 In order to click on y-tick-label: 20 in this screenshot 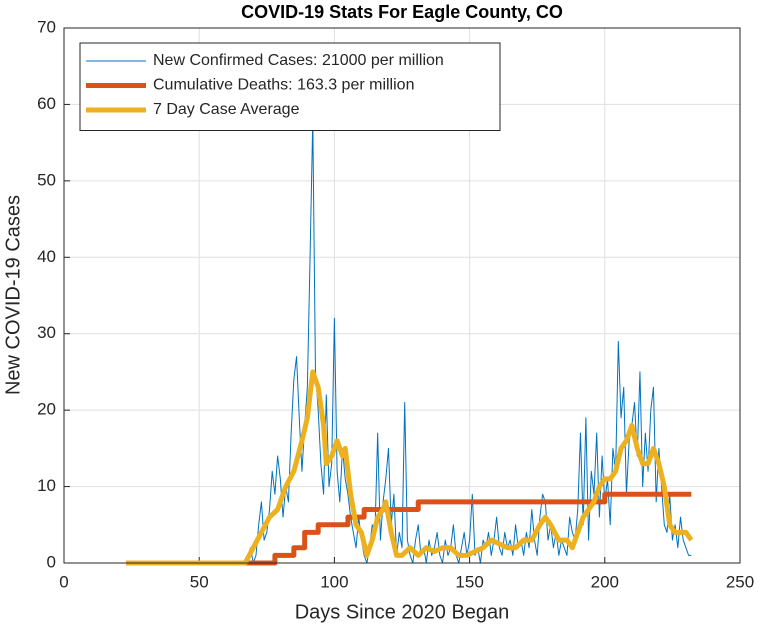, I will do `click(46, 409)`.